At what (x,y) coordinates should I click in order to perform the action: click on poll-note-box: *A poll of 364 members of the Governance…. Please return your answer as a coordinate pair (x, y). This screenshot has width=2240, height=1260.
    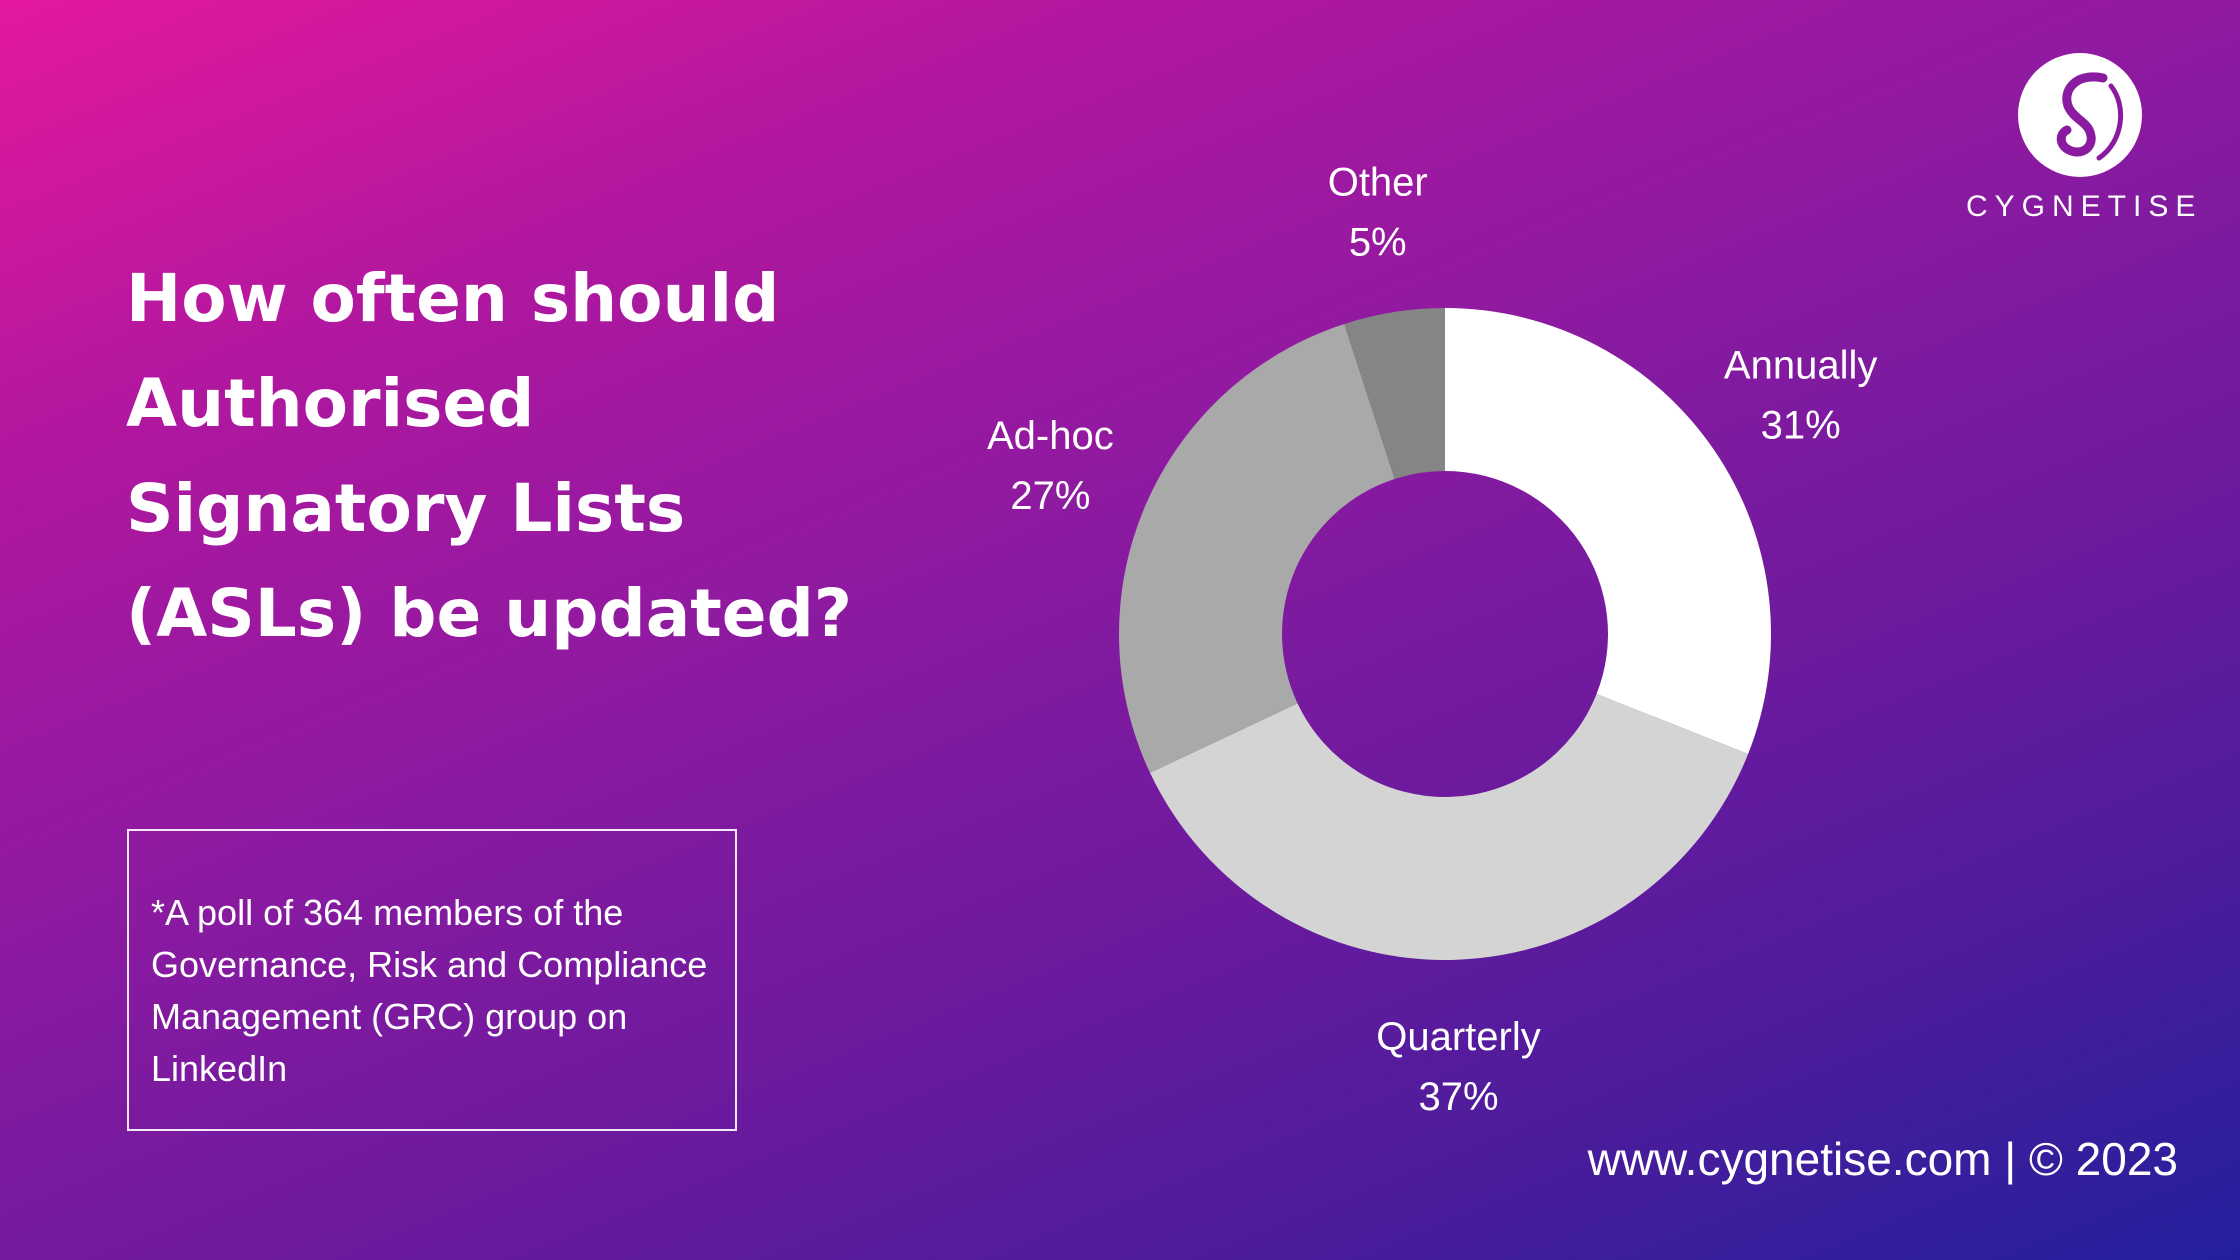
    Looking at the image, I should click on (432, 980).